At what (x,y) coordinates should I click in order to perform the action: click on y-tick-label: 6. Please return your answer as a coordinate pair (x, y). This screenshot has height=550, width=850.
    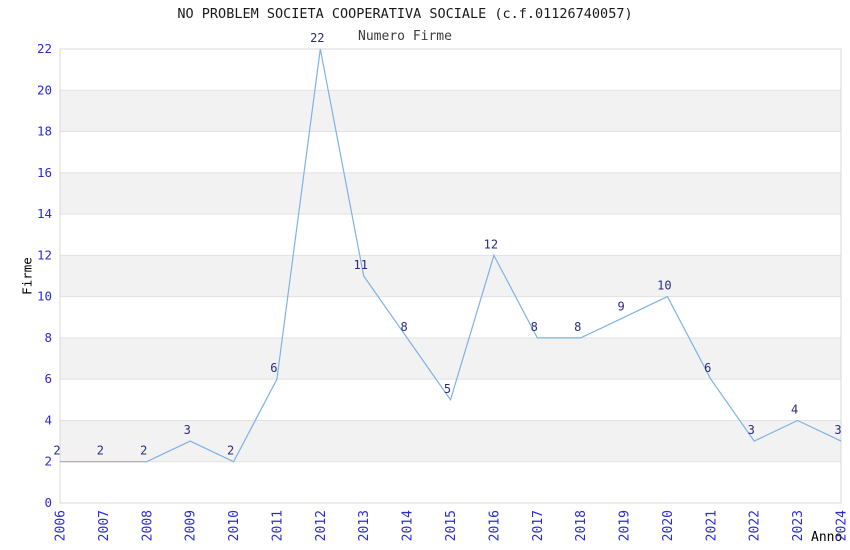
    Looking at the image, I should click on (48, 378).